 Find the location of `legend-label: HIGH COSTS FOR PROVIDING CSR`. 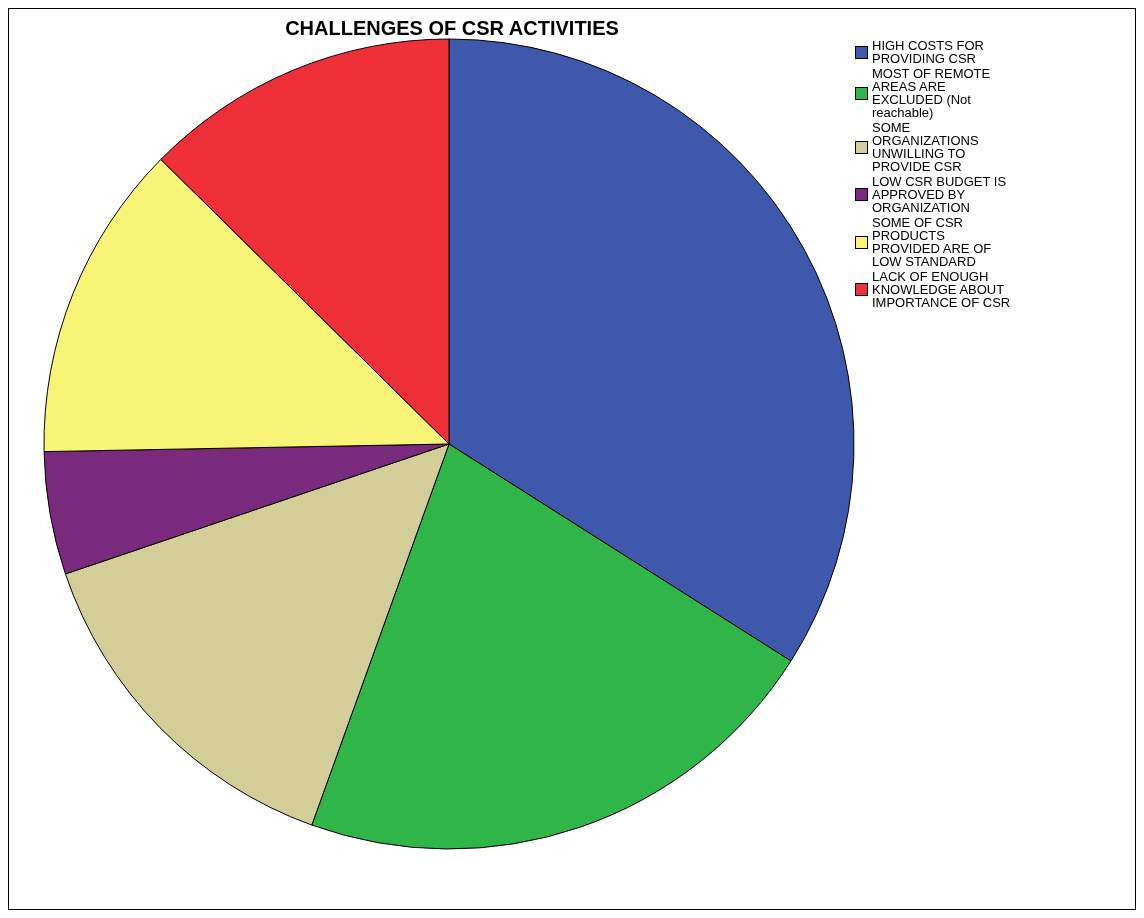

legend-label: HIGH COSTS FOR PROVIDING CSR is located at coordinates (928, 52).